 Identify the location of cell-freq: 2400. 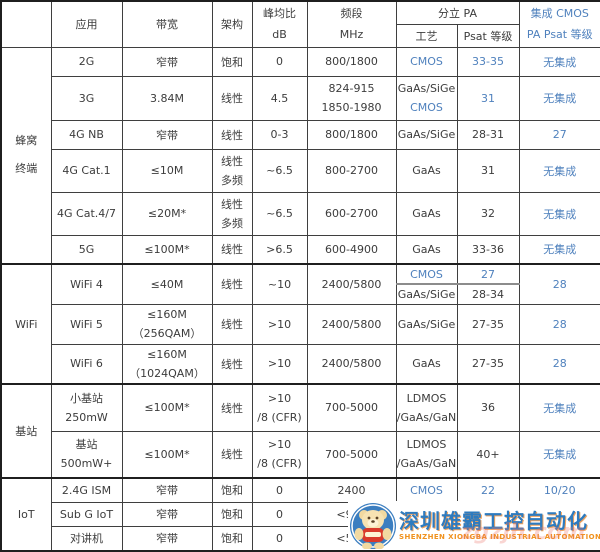
(351, 490).